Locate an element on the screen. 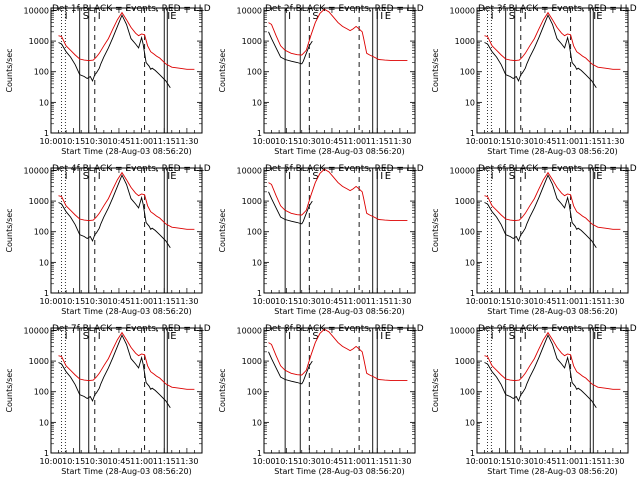  panel-title: Det 8f BLACK = Events, RED = LLD is located at coordinates (344, 329).